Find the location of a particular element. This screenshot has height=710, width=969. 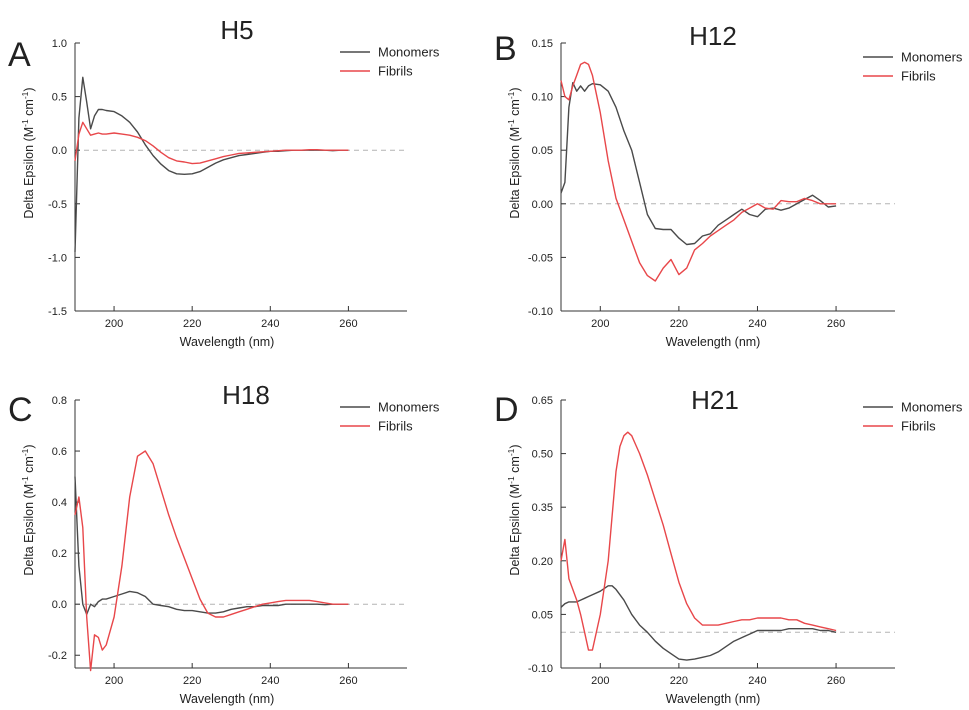

y-tick-label: 0.4 is located at coordinates (59, 503).